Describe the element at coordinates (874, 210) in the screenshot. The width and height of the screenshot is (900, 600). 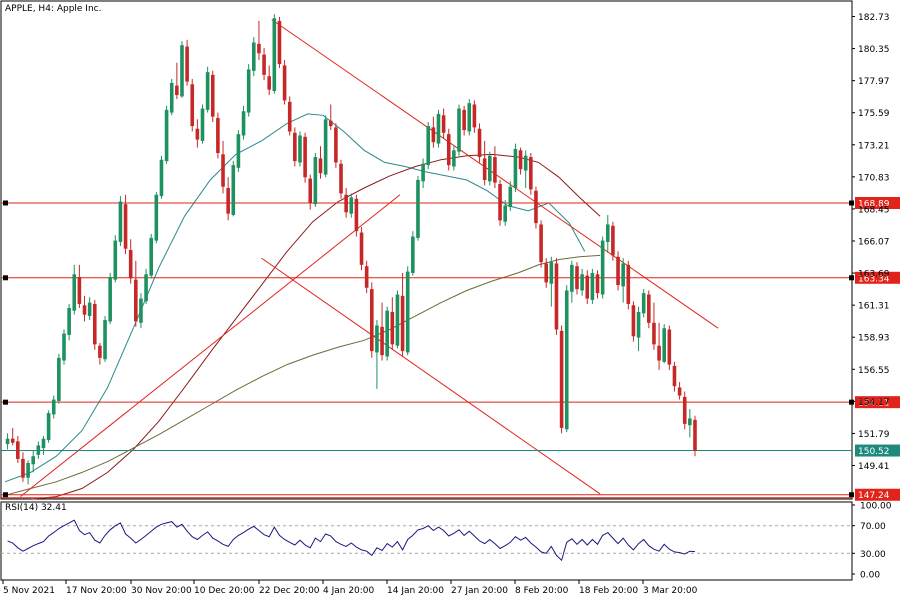
I see `y-tick-label: 168.45` at that location.